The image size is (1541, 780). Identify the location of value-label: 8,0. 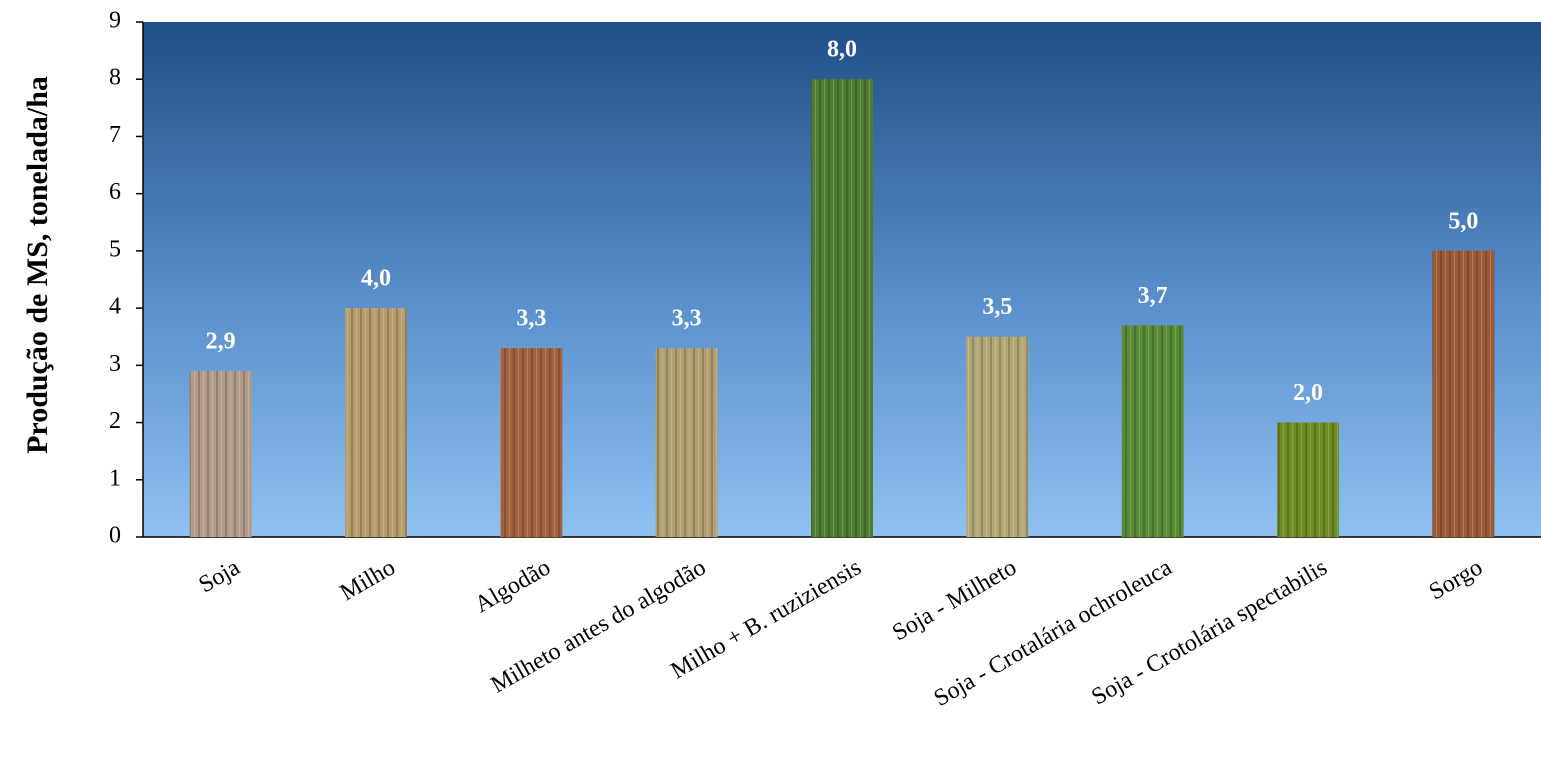
(842, 50).